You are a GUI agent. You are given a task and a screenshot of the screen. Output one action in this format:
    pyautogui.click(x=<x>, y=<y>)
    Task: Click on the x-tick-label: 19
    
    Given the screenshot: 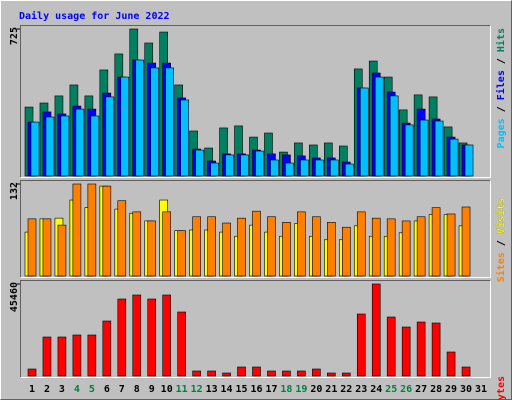 What is the action you would take?
    pyautogui.click(x=301, y=389)
    